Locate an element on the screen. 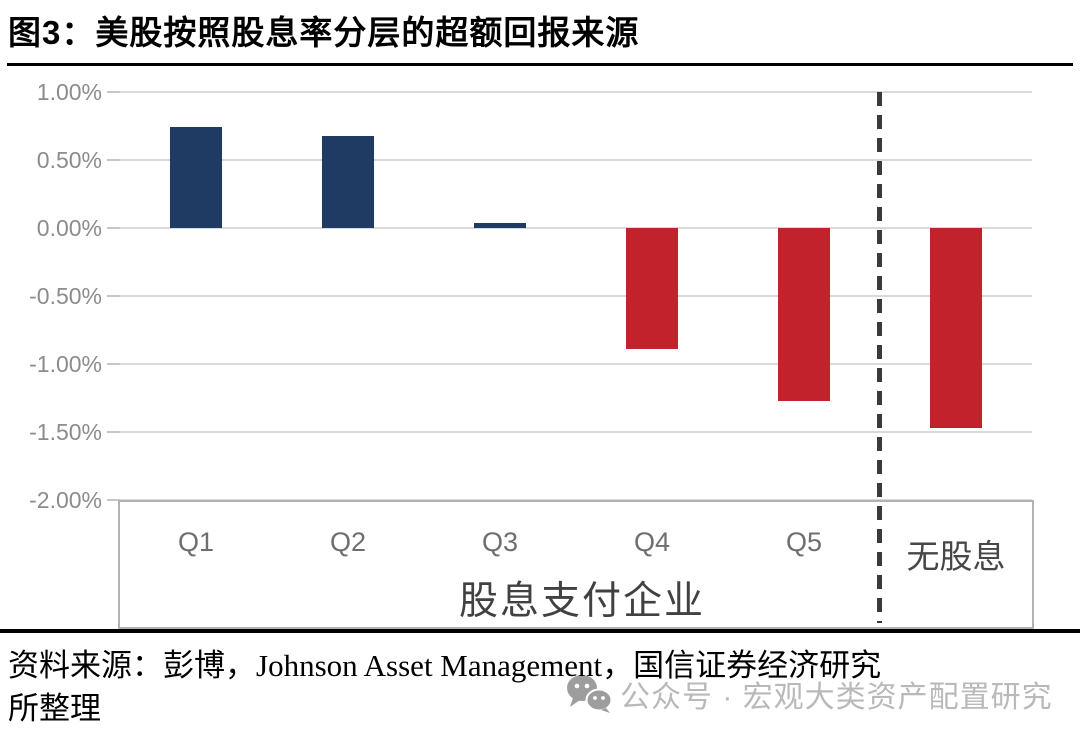 The height and width of the screenshot is (745, 1080). y-axis-tick-label: -2.00% is located at coordinates (65, 500).